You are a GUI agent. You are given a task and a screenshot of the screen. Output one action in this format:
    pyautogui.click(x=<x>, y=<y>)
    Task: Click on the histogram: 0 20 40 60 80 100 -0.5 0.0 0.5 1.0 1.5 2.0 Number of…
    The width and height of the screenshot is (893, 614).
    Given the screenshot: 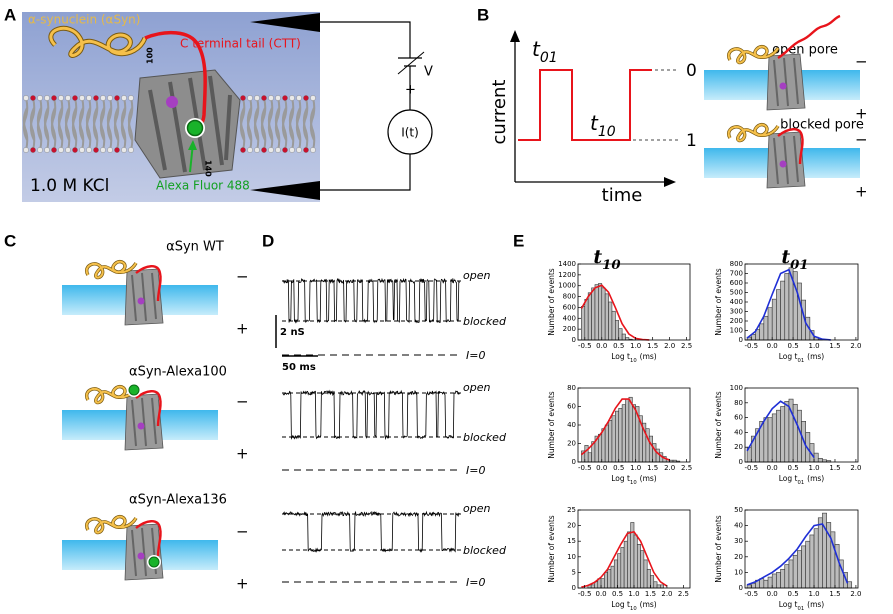 What is the action you would take?
    pyautogui.click(x=787, y=435)
    